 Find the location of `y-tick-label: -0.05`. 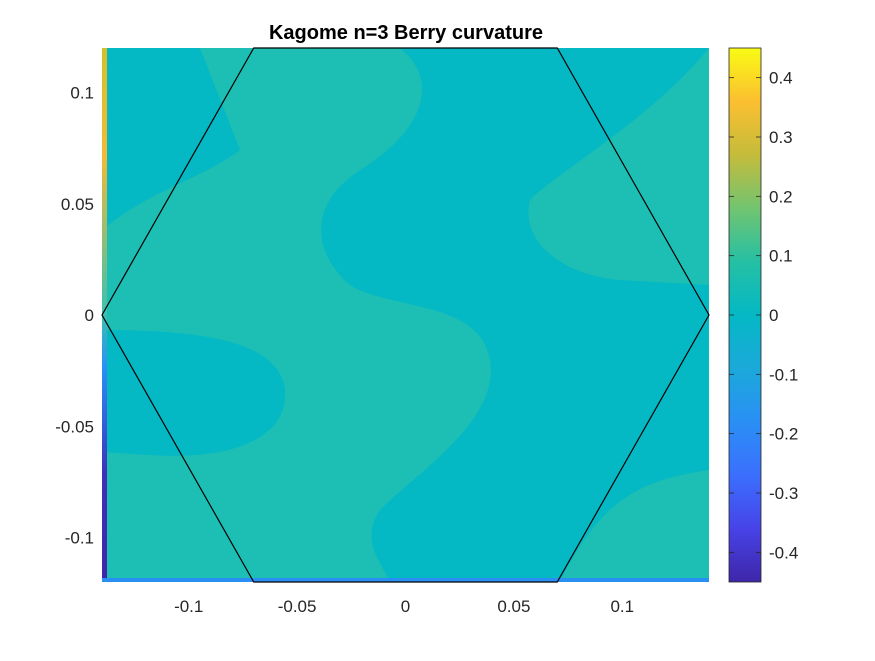

y-tick-label: -0.05 is located at coordinates (74, 426).